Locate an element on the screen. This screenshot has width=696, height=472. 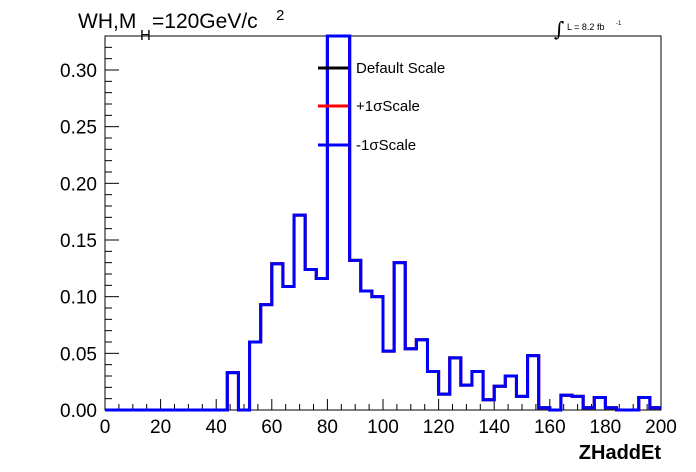
x-tick-label: 0 is located at coordinates (105, 427).